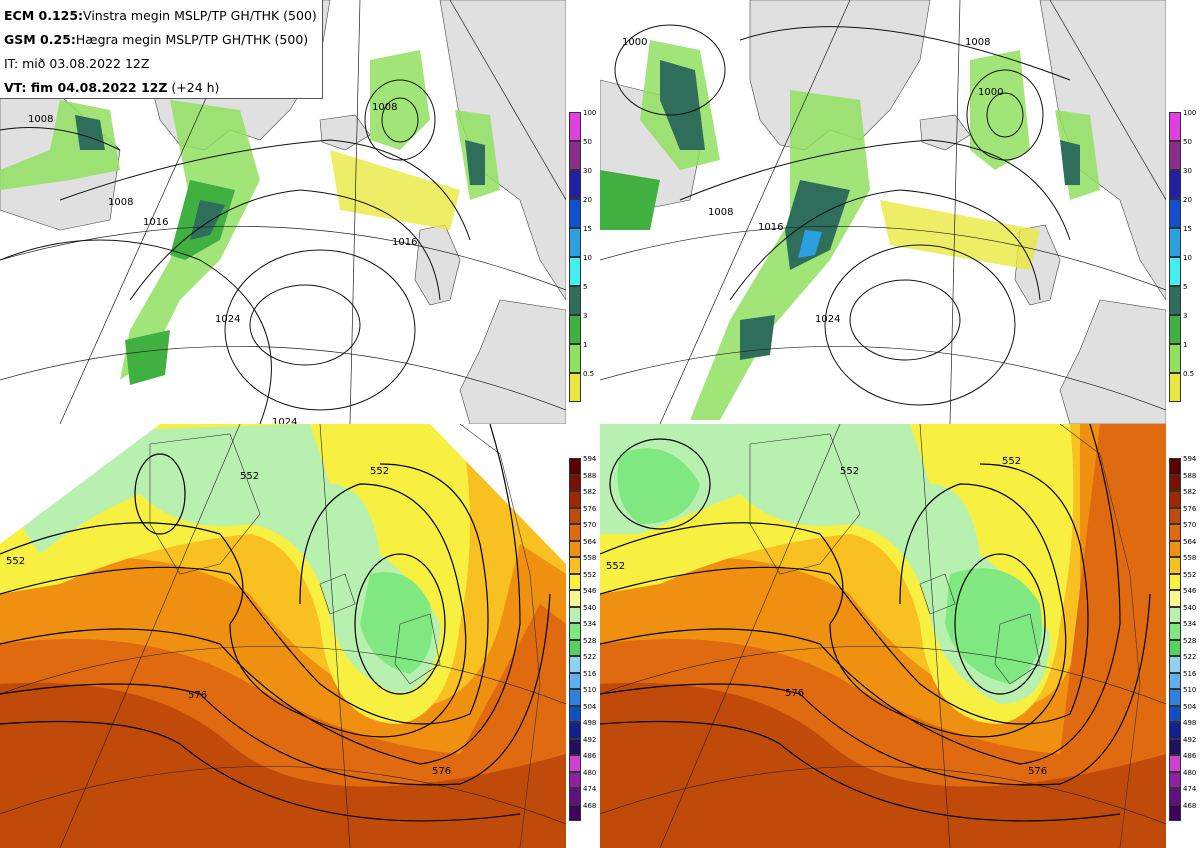 The image size is (1200, 848). Describe the element at coordinates (155, 222) in the screenshot. I see `isobar-label: 1016` at that location.